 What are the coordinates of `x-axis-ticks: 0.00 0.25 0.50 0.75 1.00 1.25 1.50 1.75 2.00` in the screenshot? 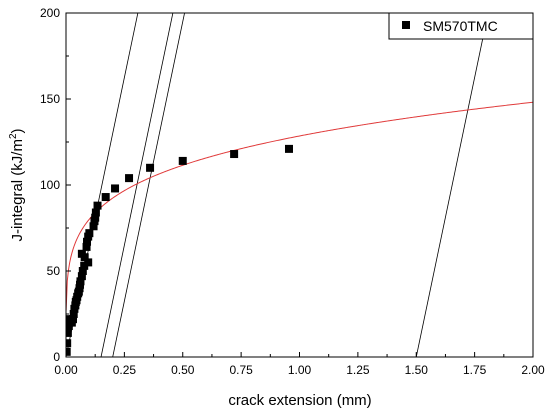 It's located at (299, 364).